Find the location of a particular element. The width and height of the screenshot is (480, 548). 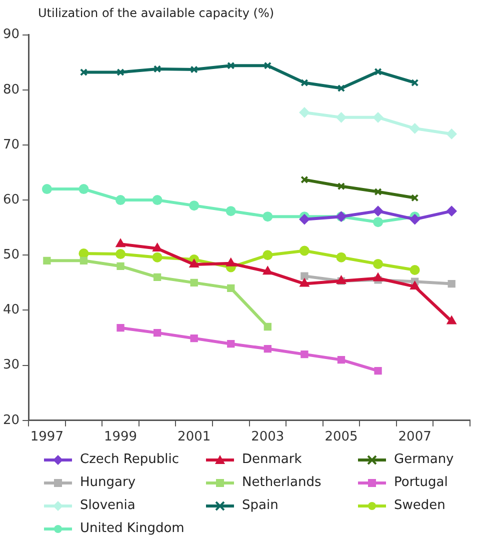

y-axis-title: Utilization of the available capacity (%) is located at coordinates (156, 13).